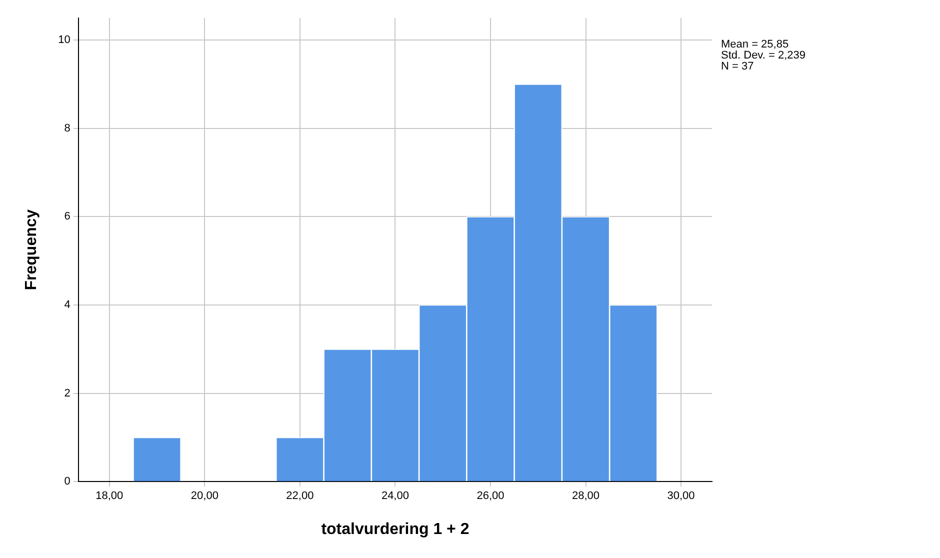 Image resolution: width=940 pixels, height=558 pixels. I want to click on x-tick-label: 28,00, so click(586, 496).